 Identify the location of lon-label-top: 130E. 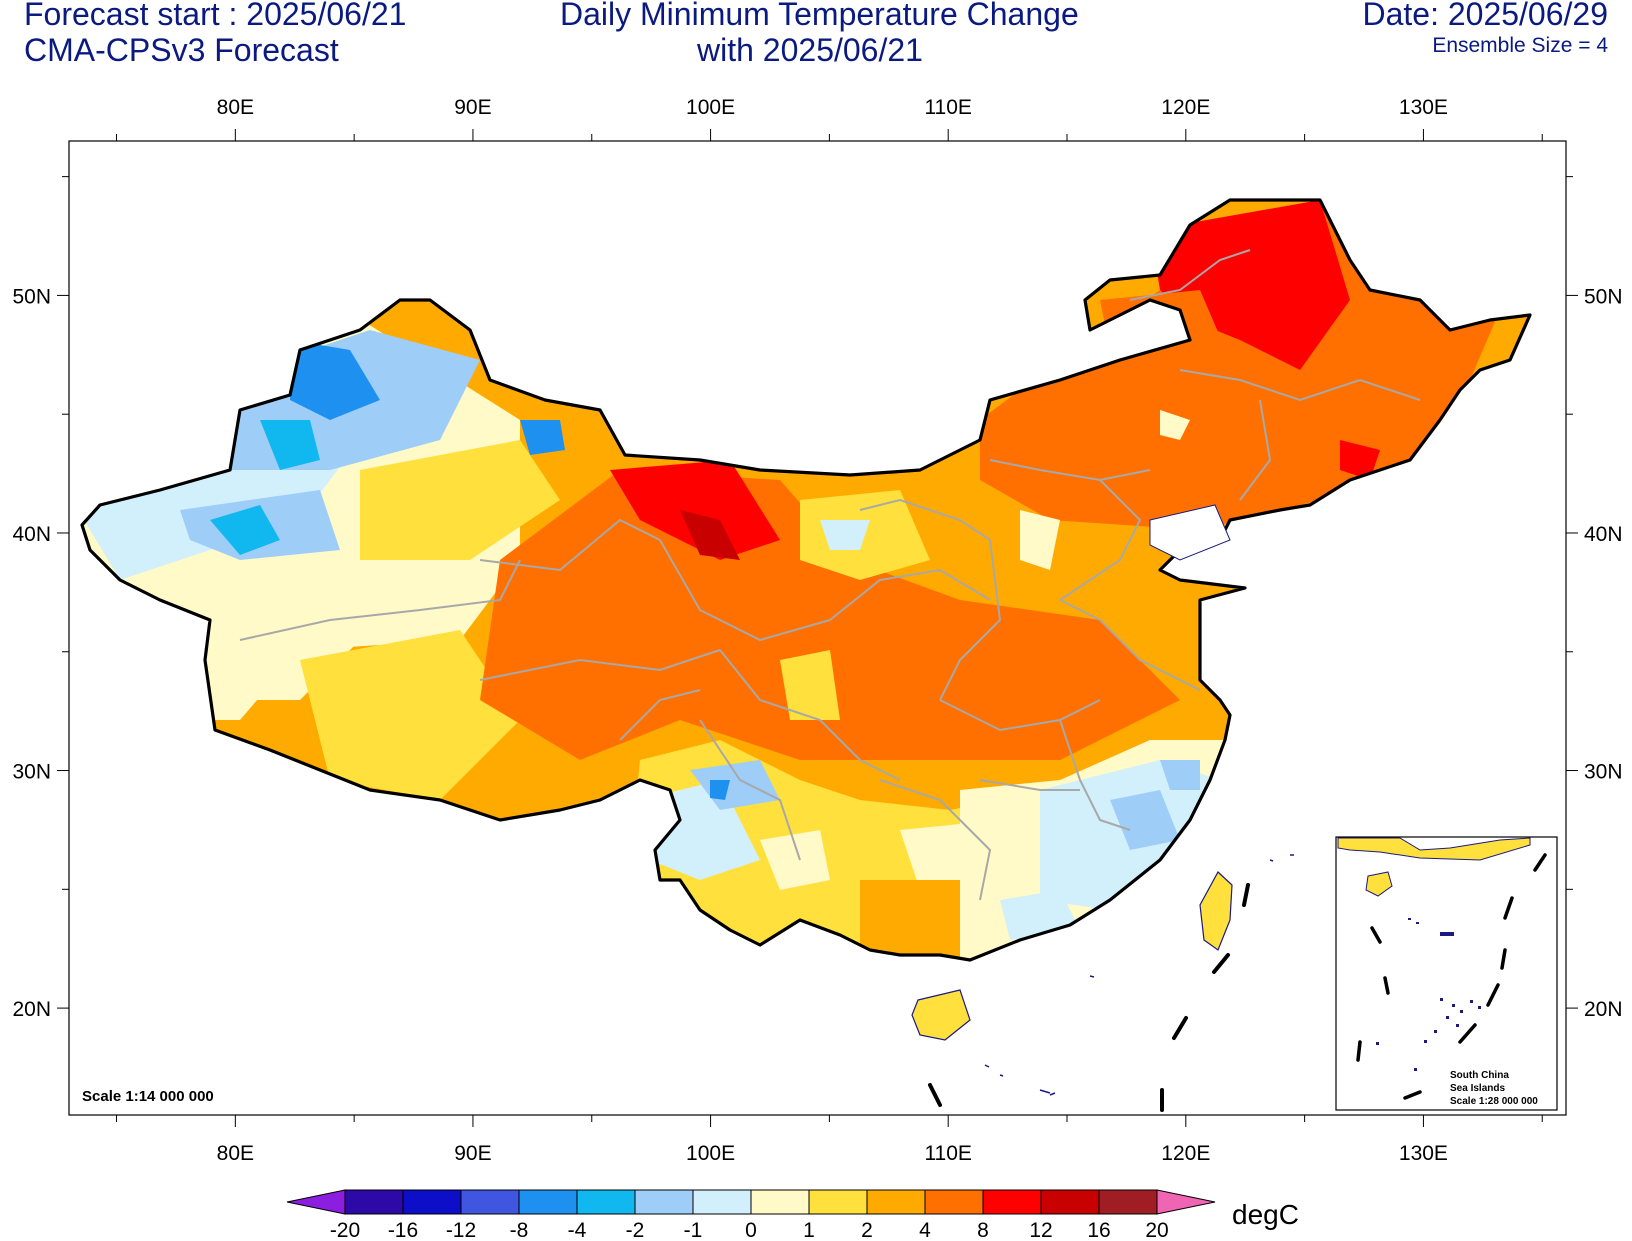
(1423, 107).